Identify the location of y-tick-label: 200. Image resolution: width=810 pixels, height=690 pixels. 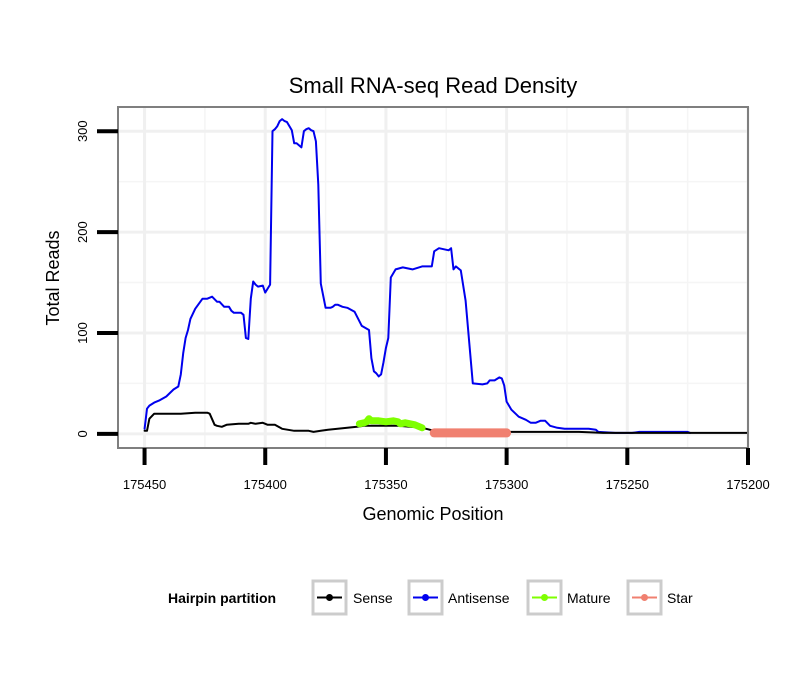
(82, 232).